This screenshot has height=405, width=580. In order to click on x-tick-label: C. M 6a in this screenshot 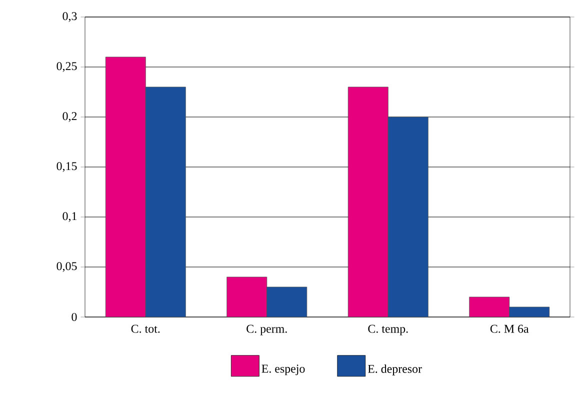, I will do `click(509, 328)`.